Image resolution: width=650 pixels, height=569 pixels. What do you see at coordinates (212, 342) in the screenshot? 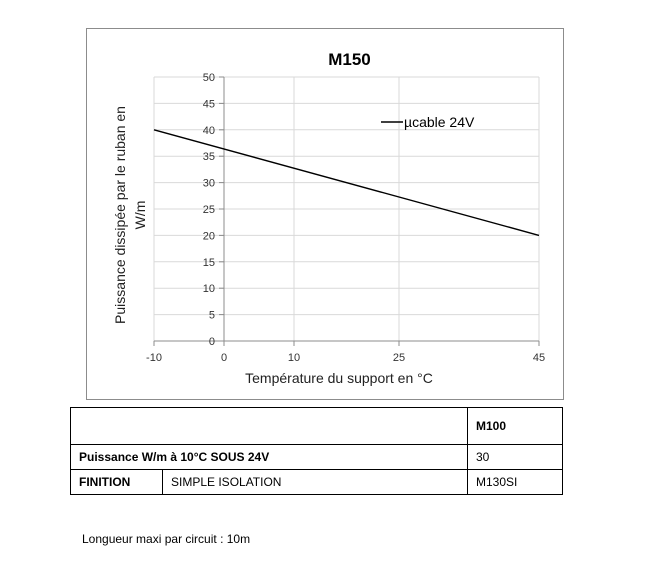
I see `y-tick-label: 0` at bounding box center [212, 342].